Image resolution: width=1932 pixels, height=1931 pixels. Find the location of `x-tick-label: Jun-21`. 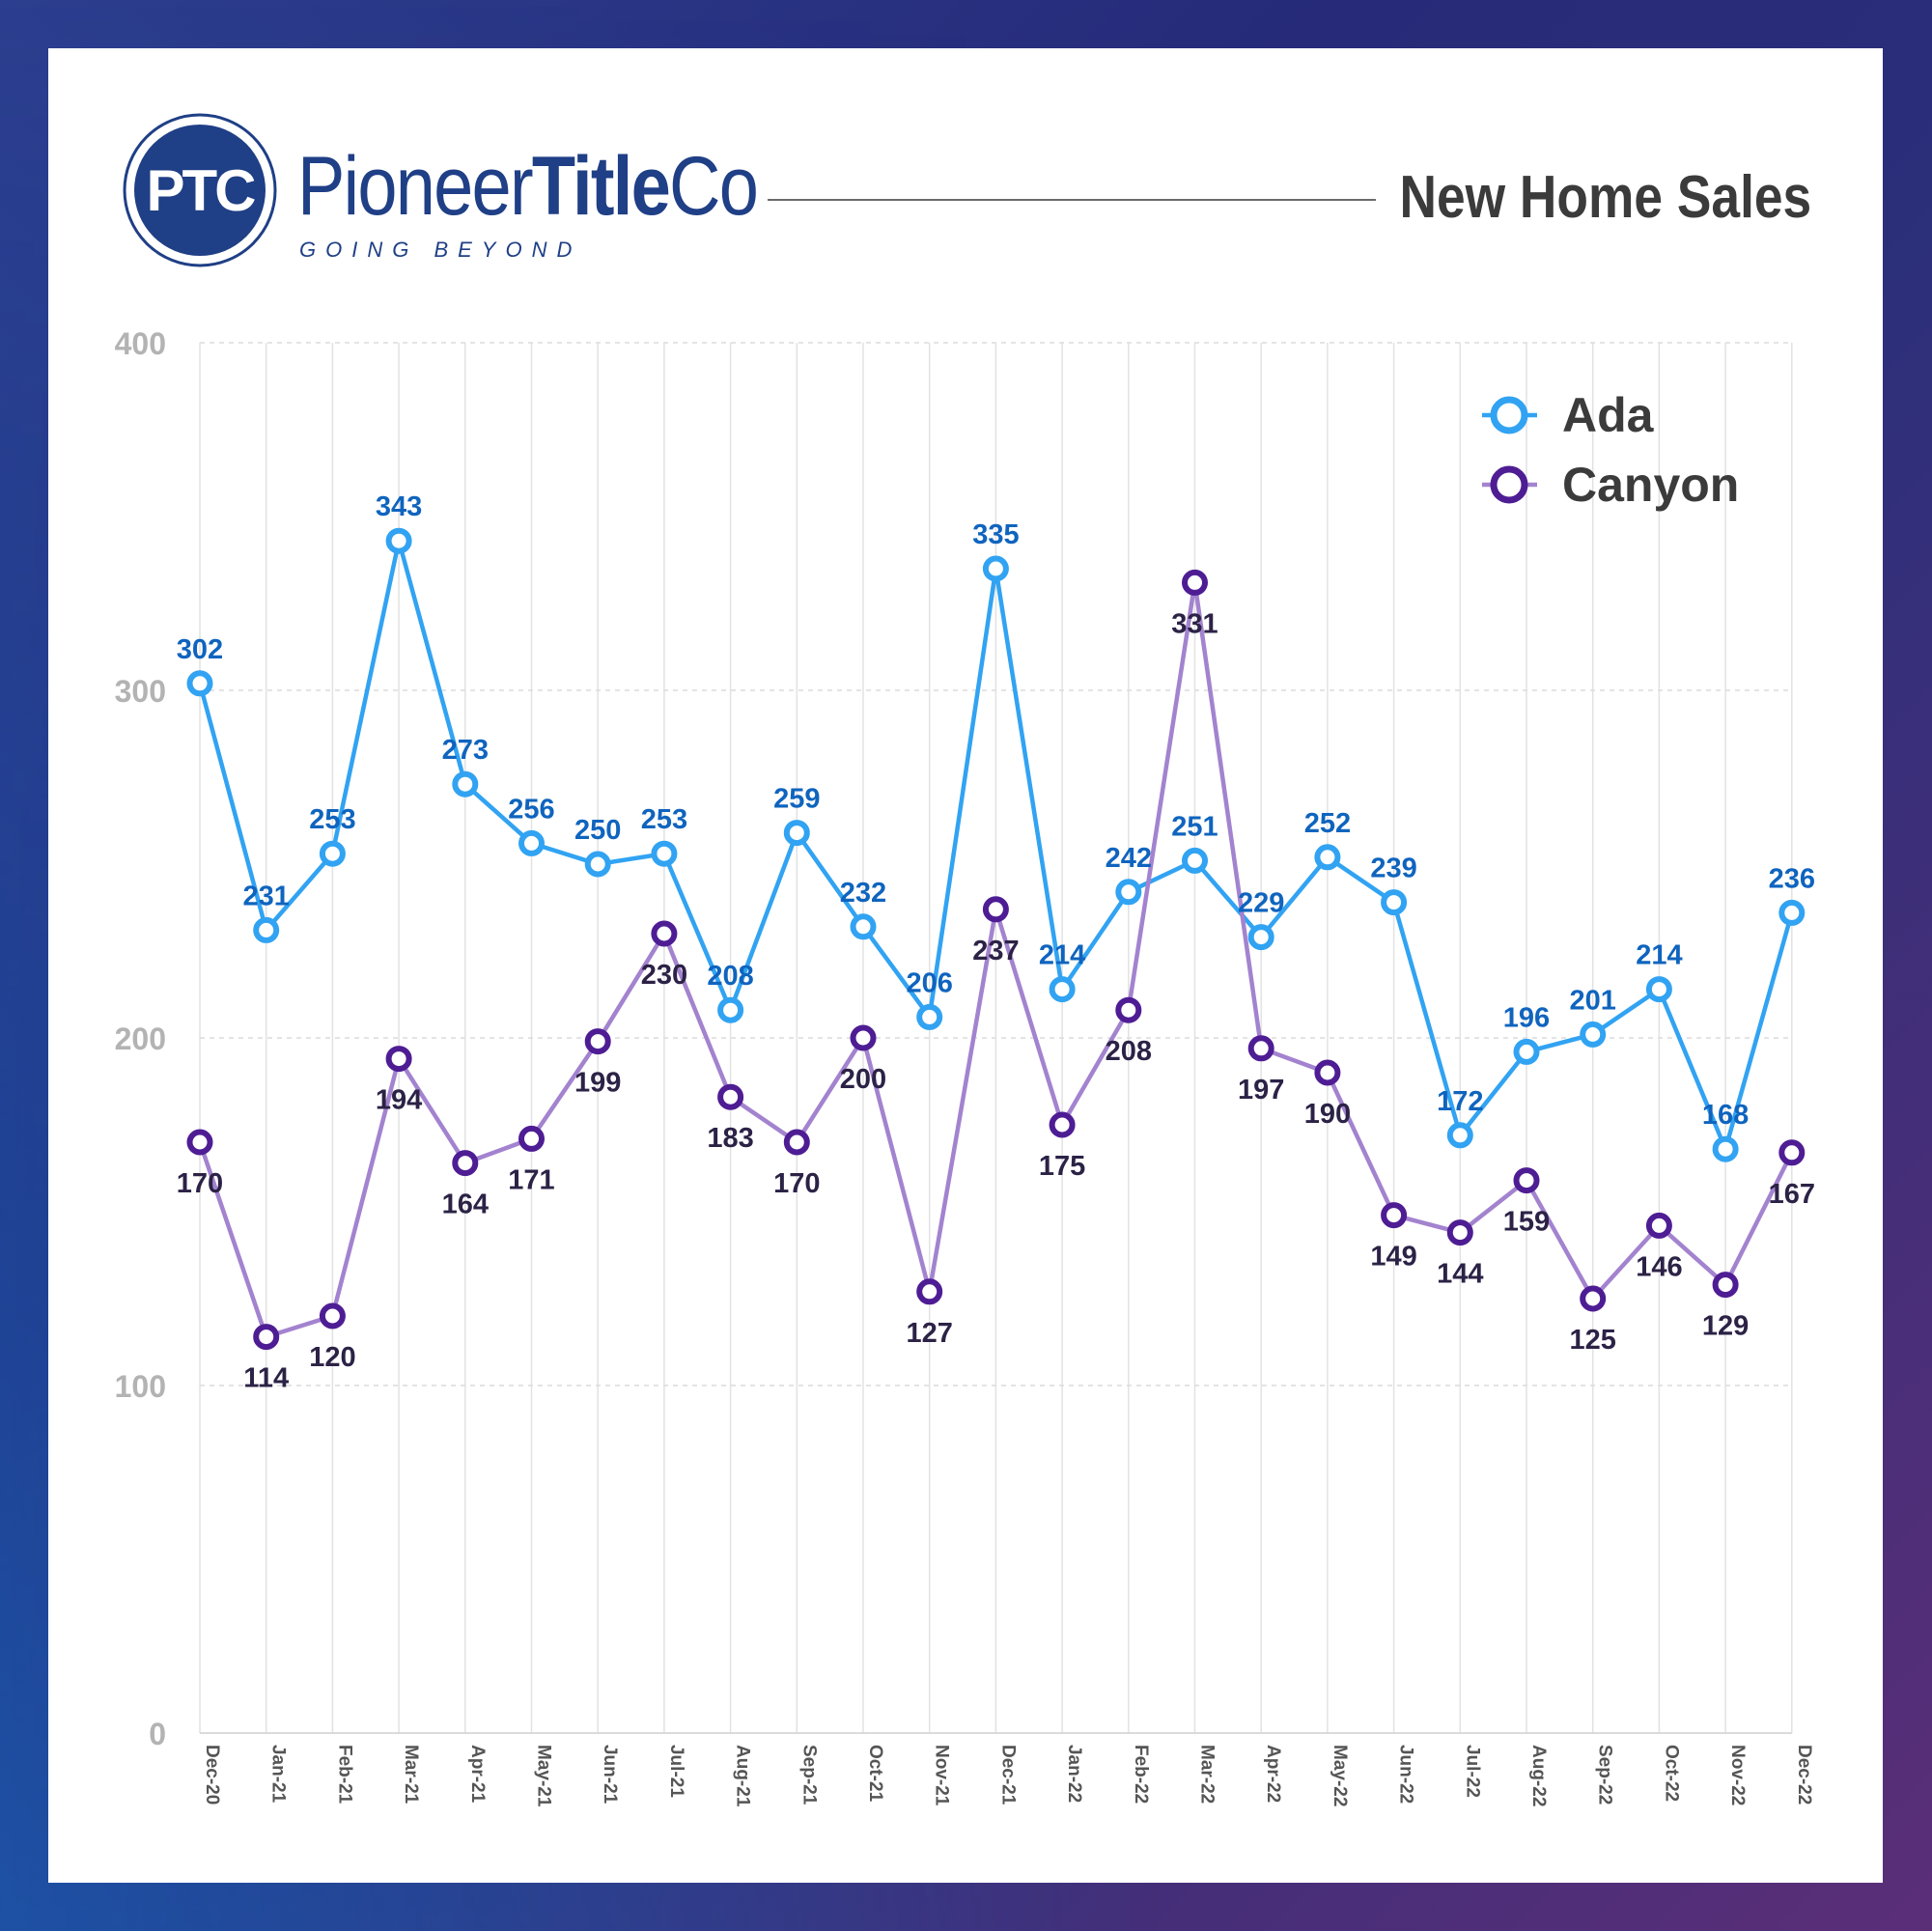

x-tick-label: Jun-21 is located at coordinates (610, 1775).